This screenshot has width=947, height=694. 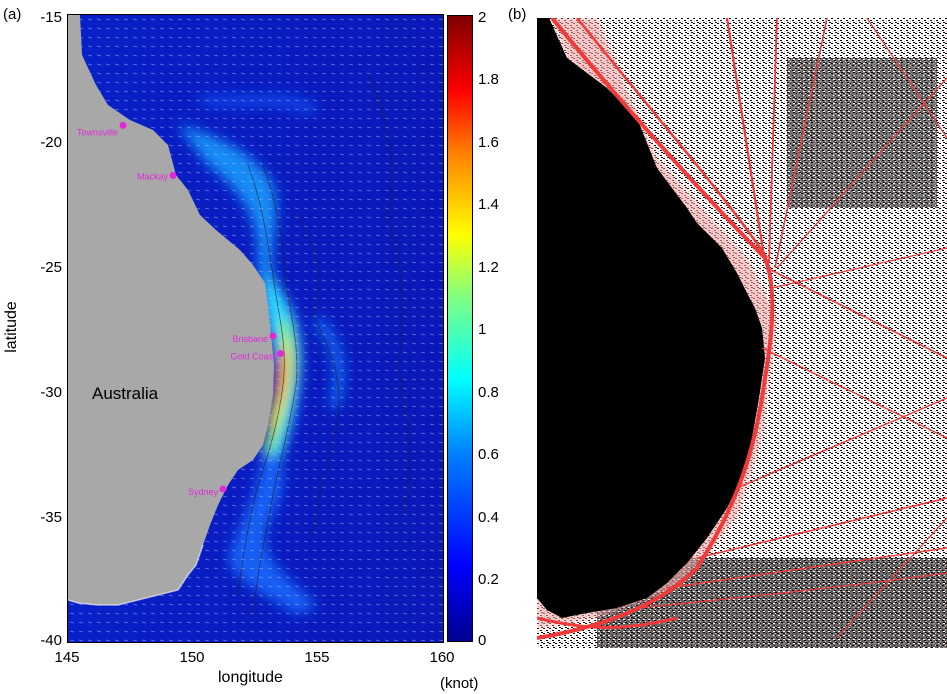 What do you see at coordinates (97, 132) in the screenshot?
I see `city-label: Townsville` at bounding box center [97, 132].